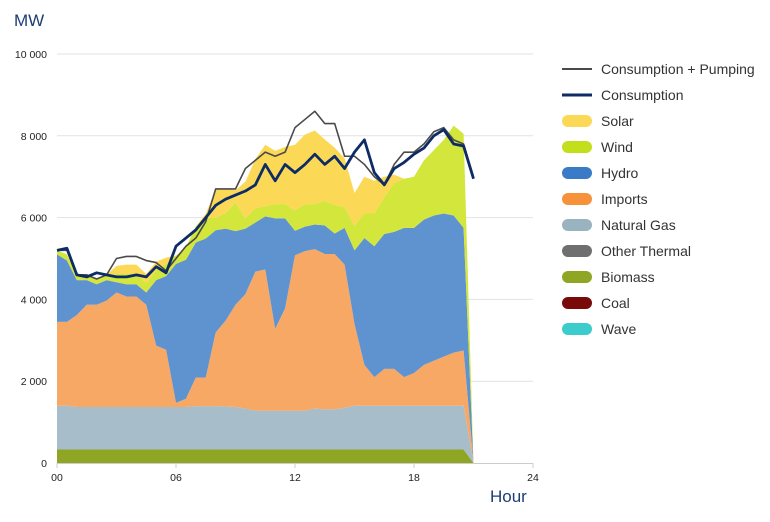 This screenshot has height=522, width=770. Describe the element at coordinates (31, 55) in the screenshot. I see `y-tick-label-10000: 10 000` at that location.